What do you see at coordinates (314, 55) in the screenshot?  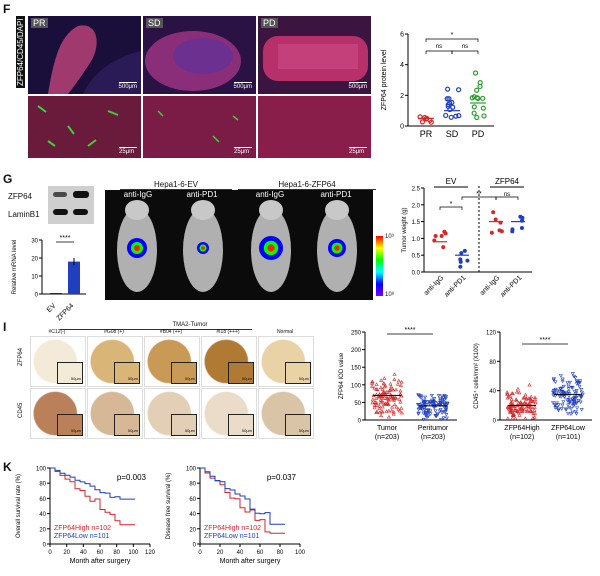 I see `fluor-pd-overview: PD 500μm` at bounding box center [314, 55].